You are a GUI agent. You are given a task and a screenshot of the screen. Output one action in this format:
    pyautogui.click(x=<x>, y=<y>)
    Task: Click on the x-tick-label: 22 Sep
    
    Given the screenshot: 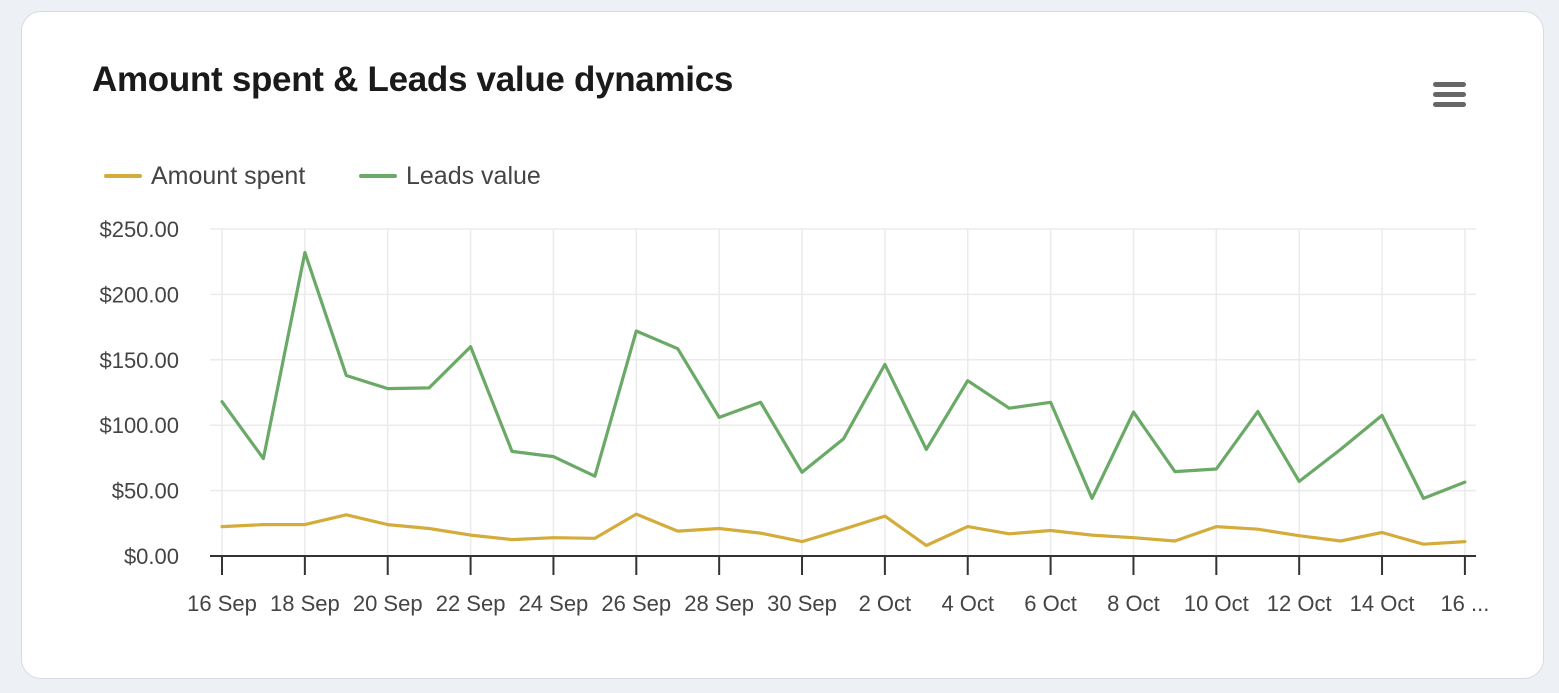 What is the action you would take?
    pyautogui.click(x=471, y=603)
    